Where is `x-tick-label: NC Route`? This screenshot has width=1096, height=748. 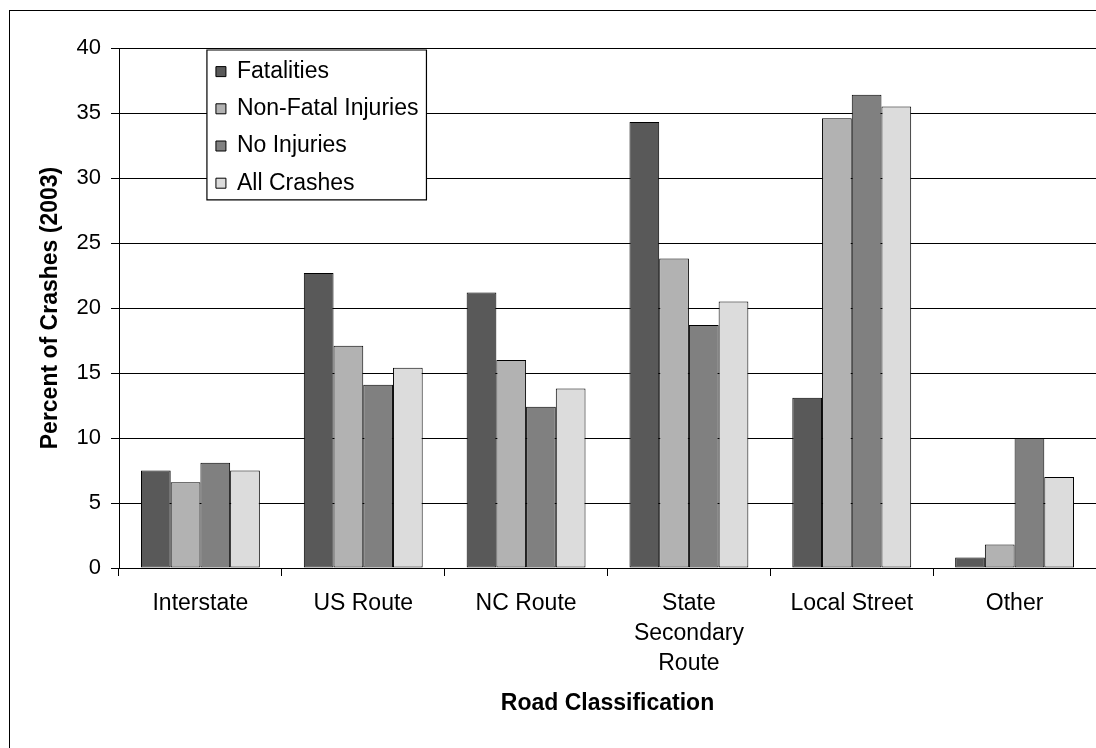
x-tick-label: NC Route is located at coordinates (526, 602).